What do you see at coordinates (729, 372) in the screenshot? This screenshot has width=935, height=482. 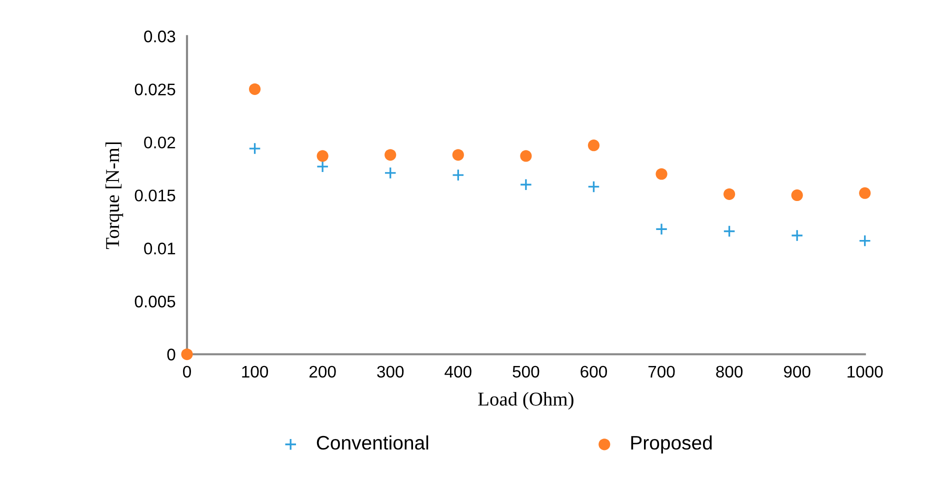 I see `x-tick-label: 800` at bounding box center [729, 372].